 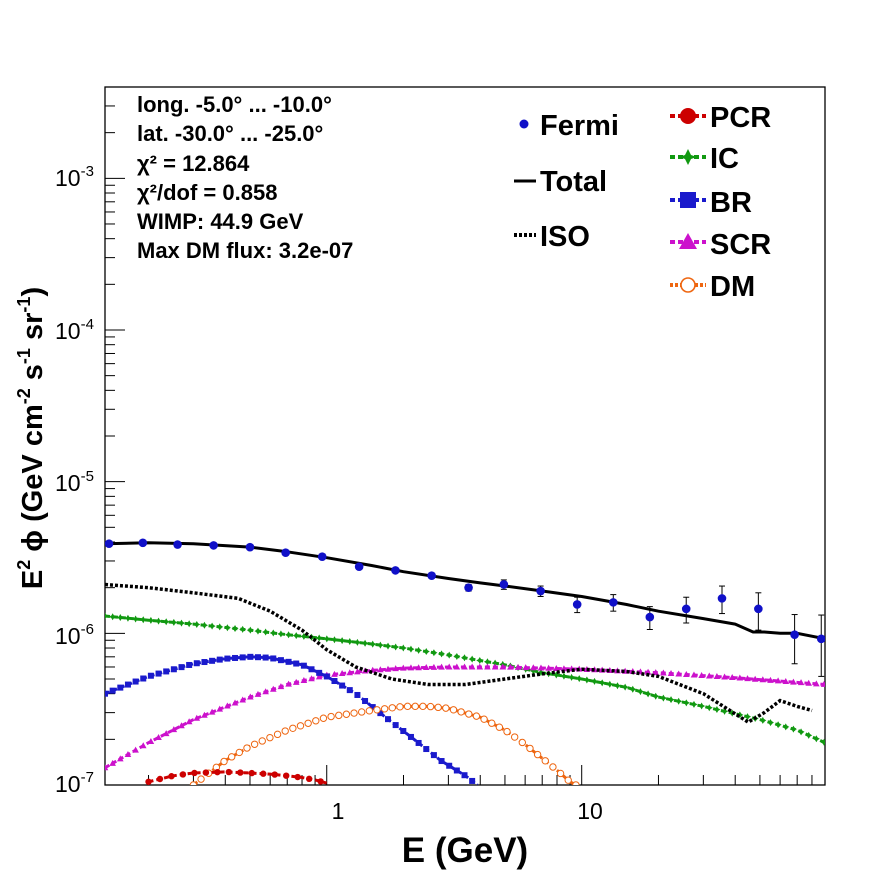 I want to click on ic-line, so click(x=465, y=679).